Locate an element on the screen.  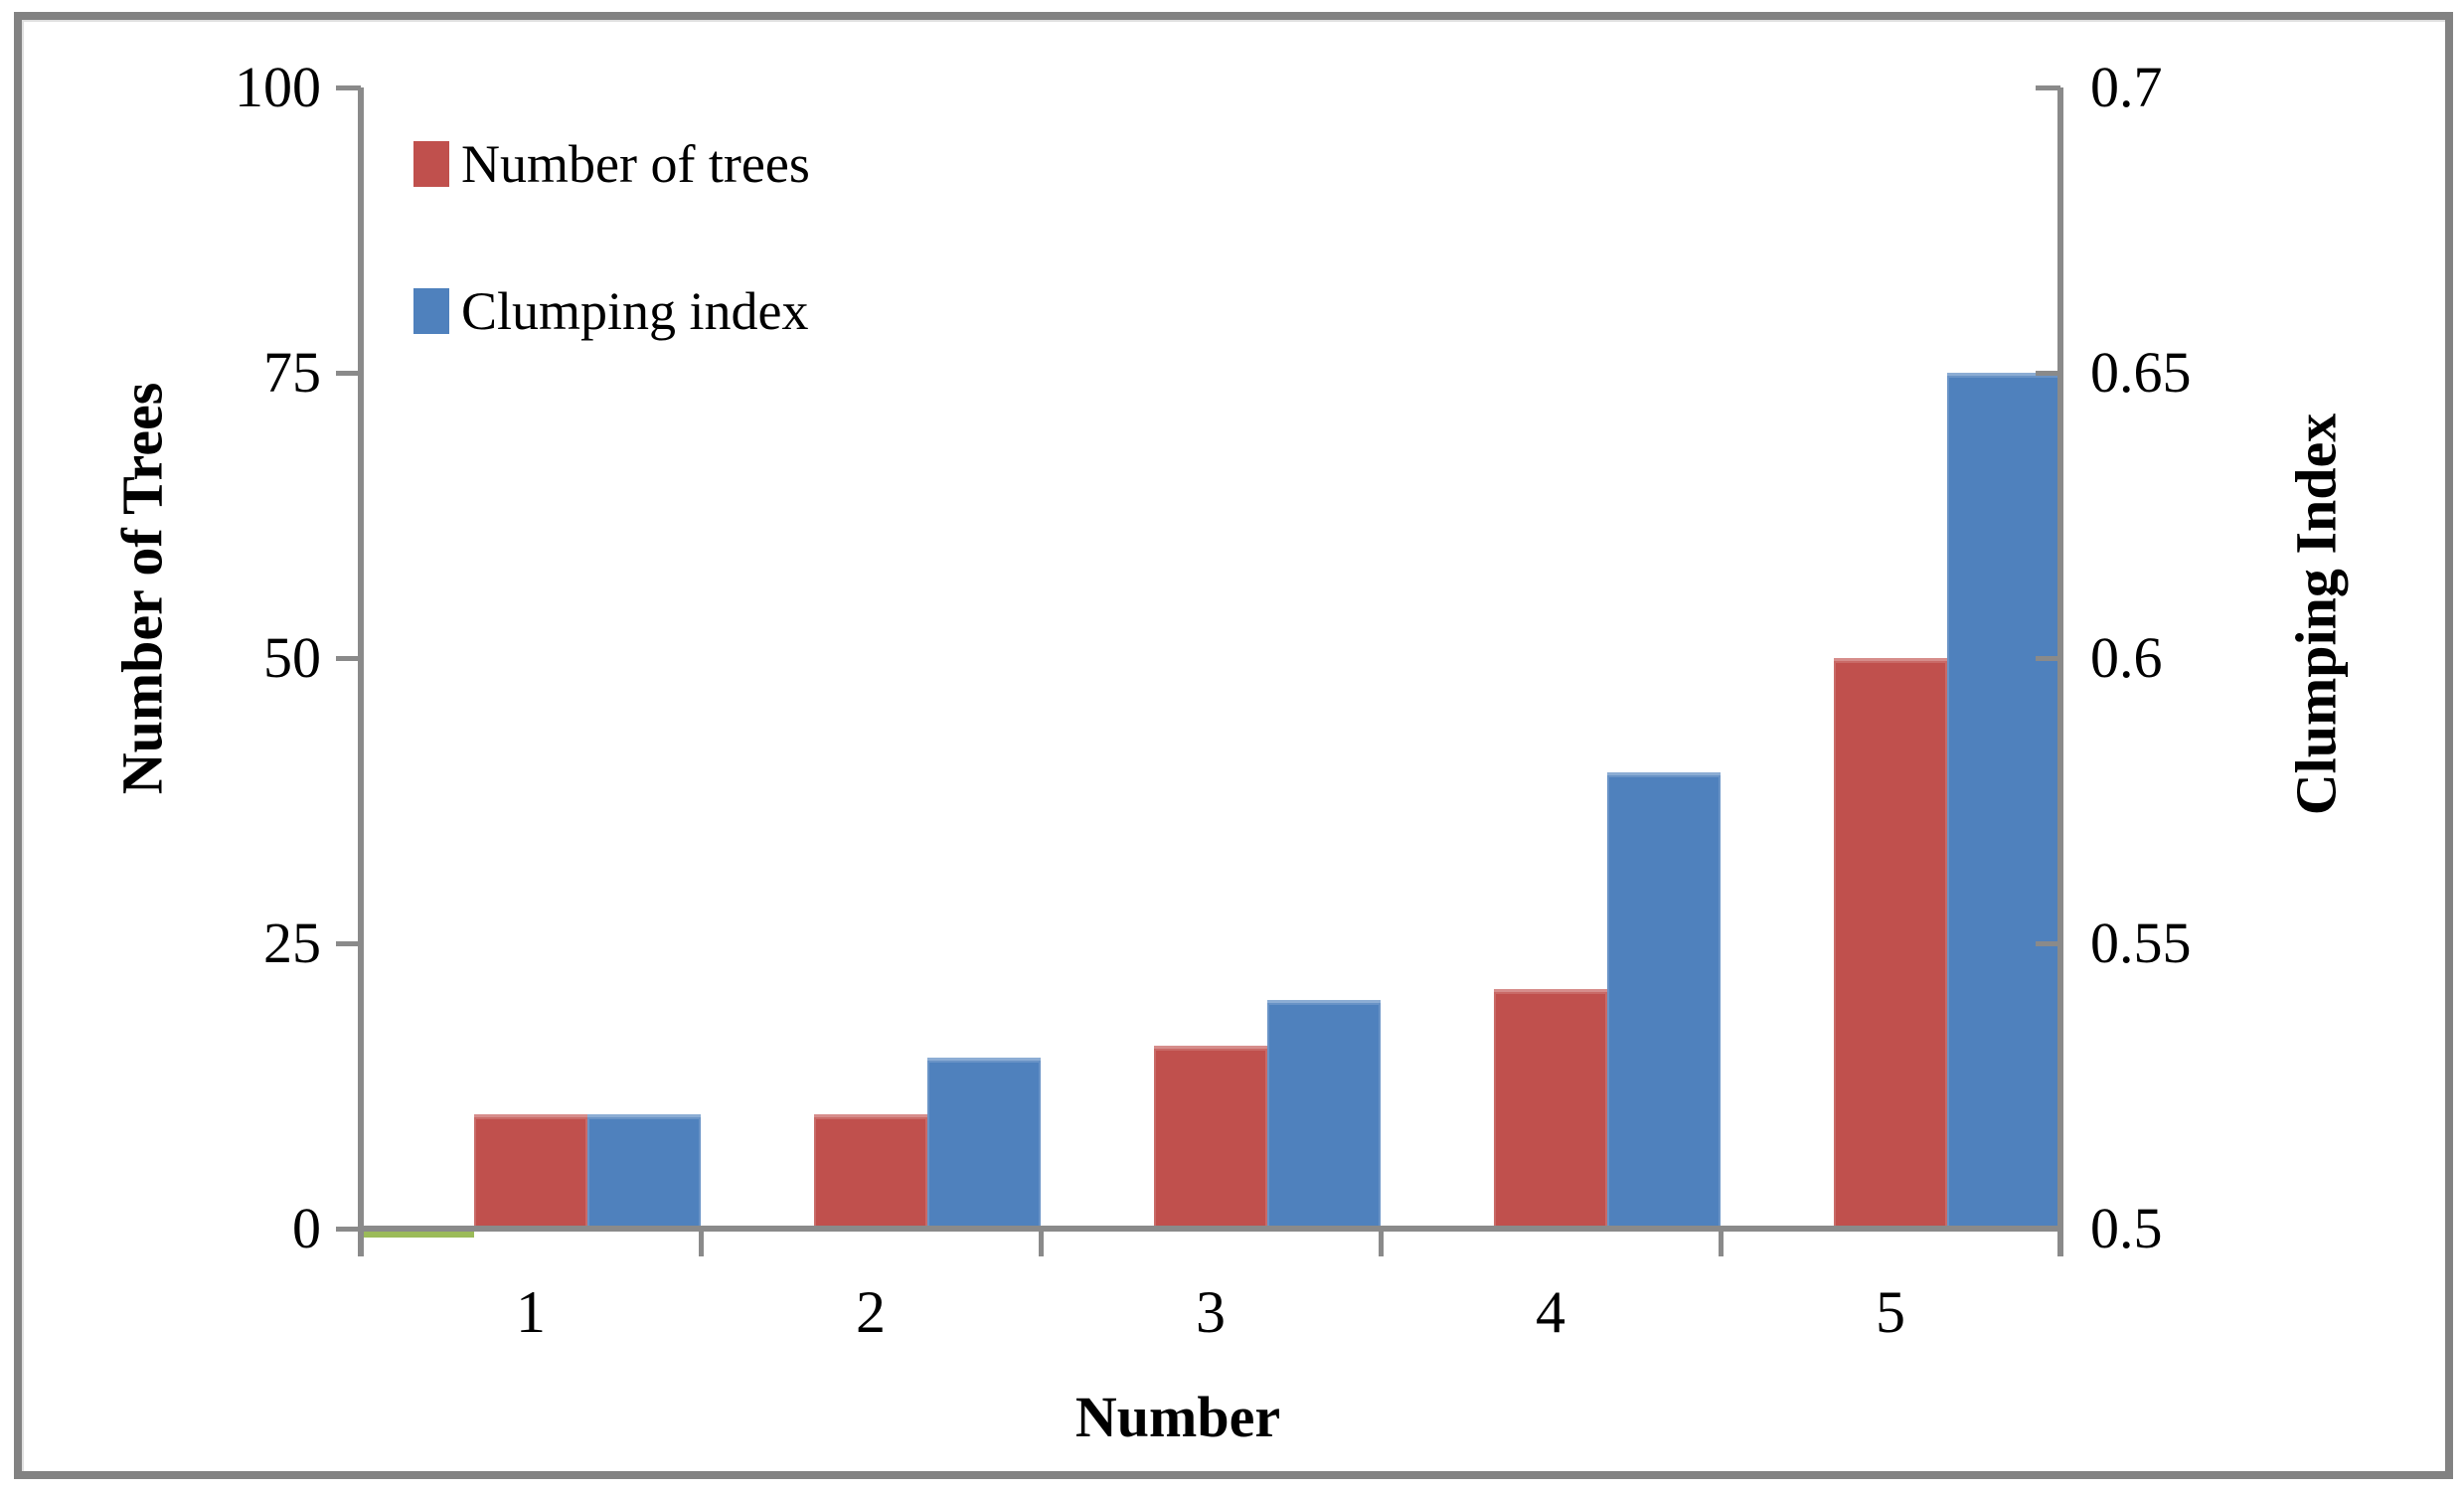
x-axis-tick-label: 4 is located at coordinates (1551, 1312).